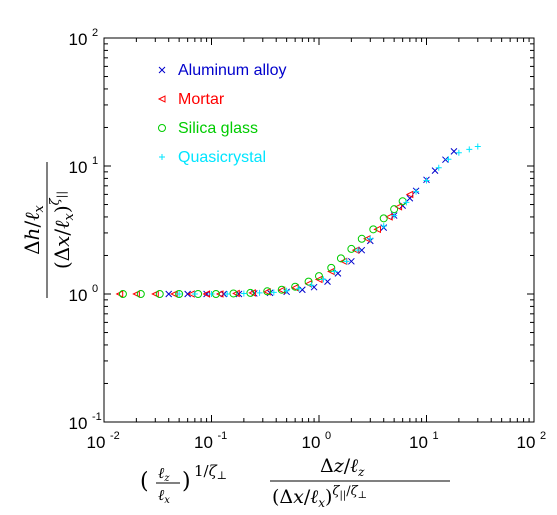 The image size is (557, 515). What do you see at coordinates (262, 247) in the screenshot?
I see `series-silica-glass` at bounding box center [262, 247].